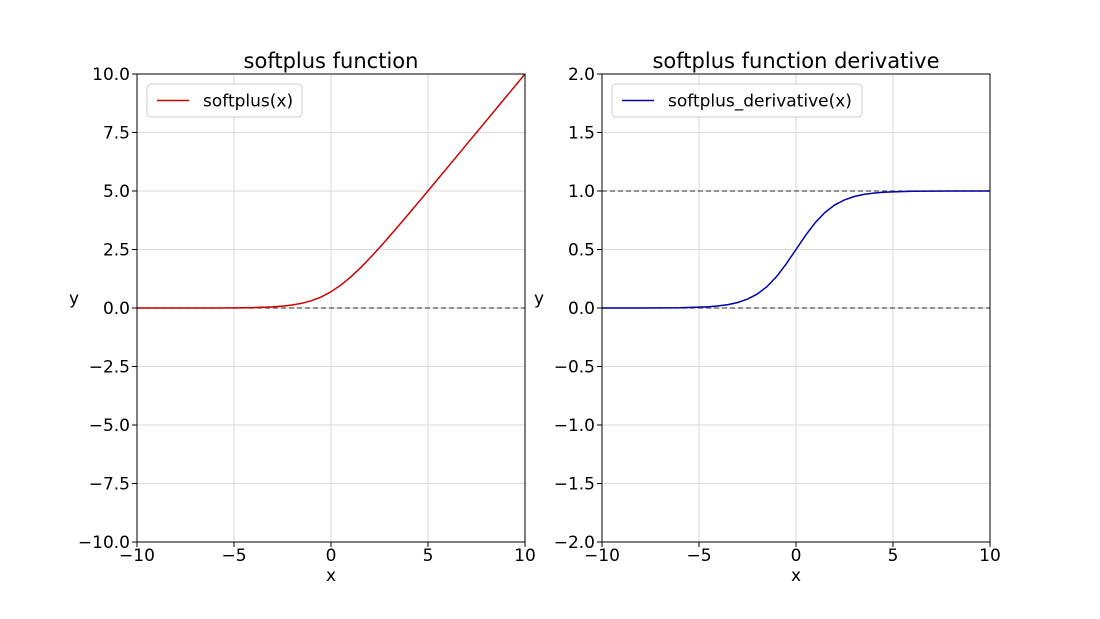 The height and width of the screenshot is (619, 1100). Describe the element at coordinates (581, 251) in the screenshot. I see `y-tick-label: 0.5` at that location.